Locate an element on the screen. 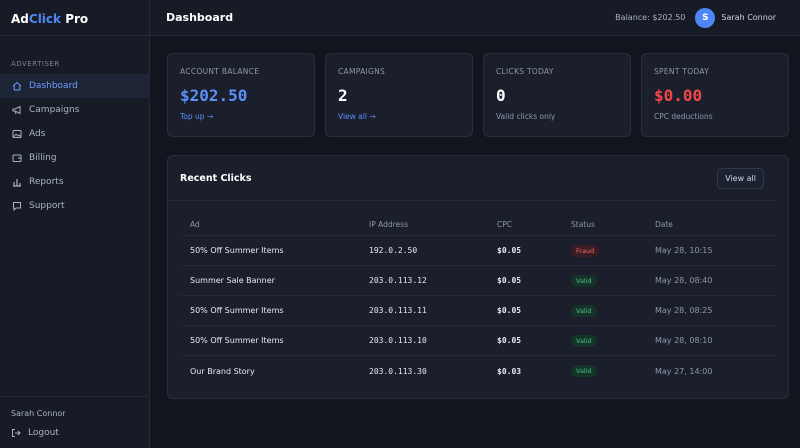 This screenshot has width=800, height=448. header-balance: Balance: $202.50 is located at coordinates (650, 17).